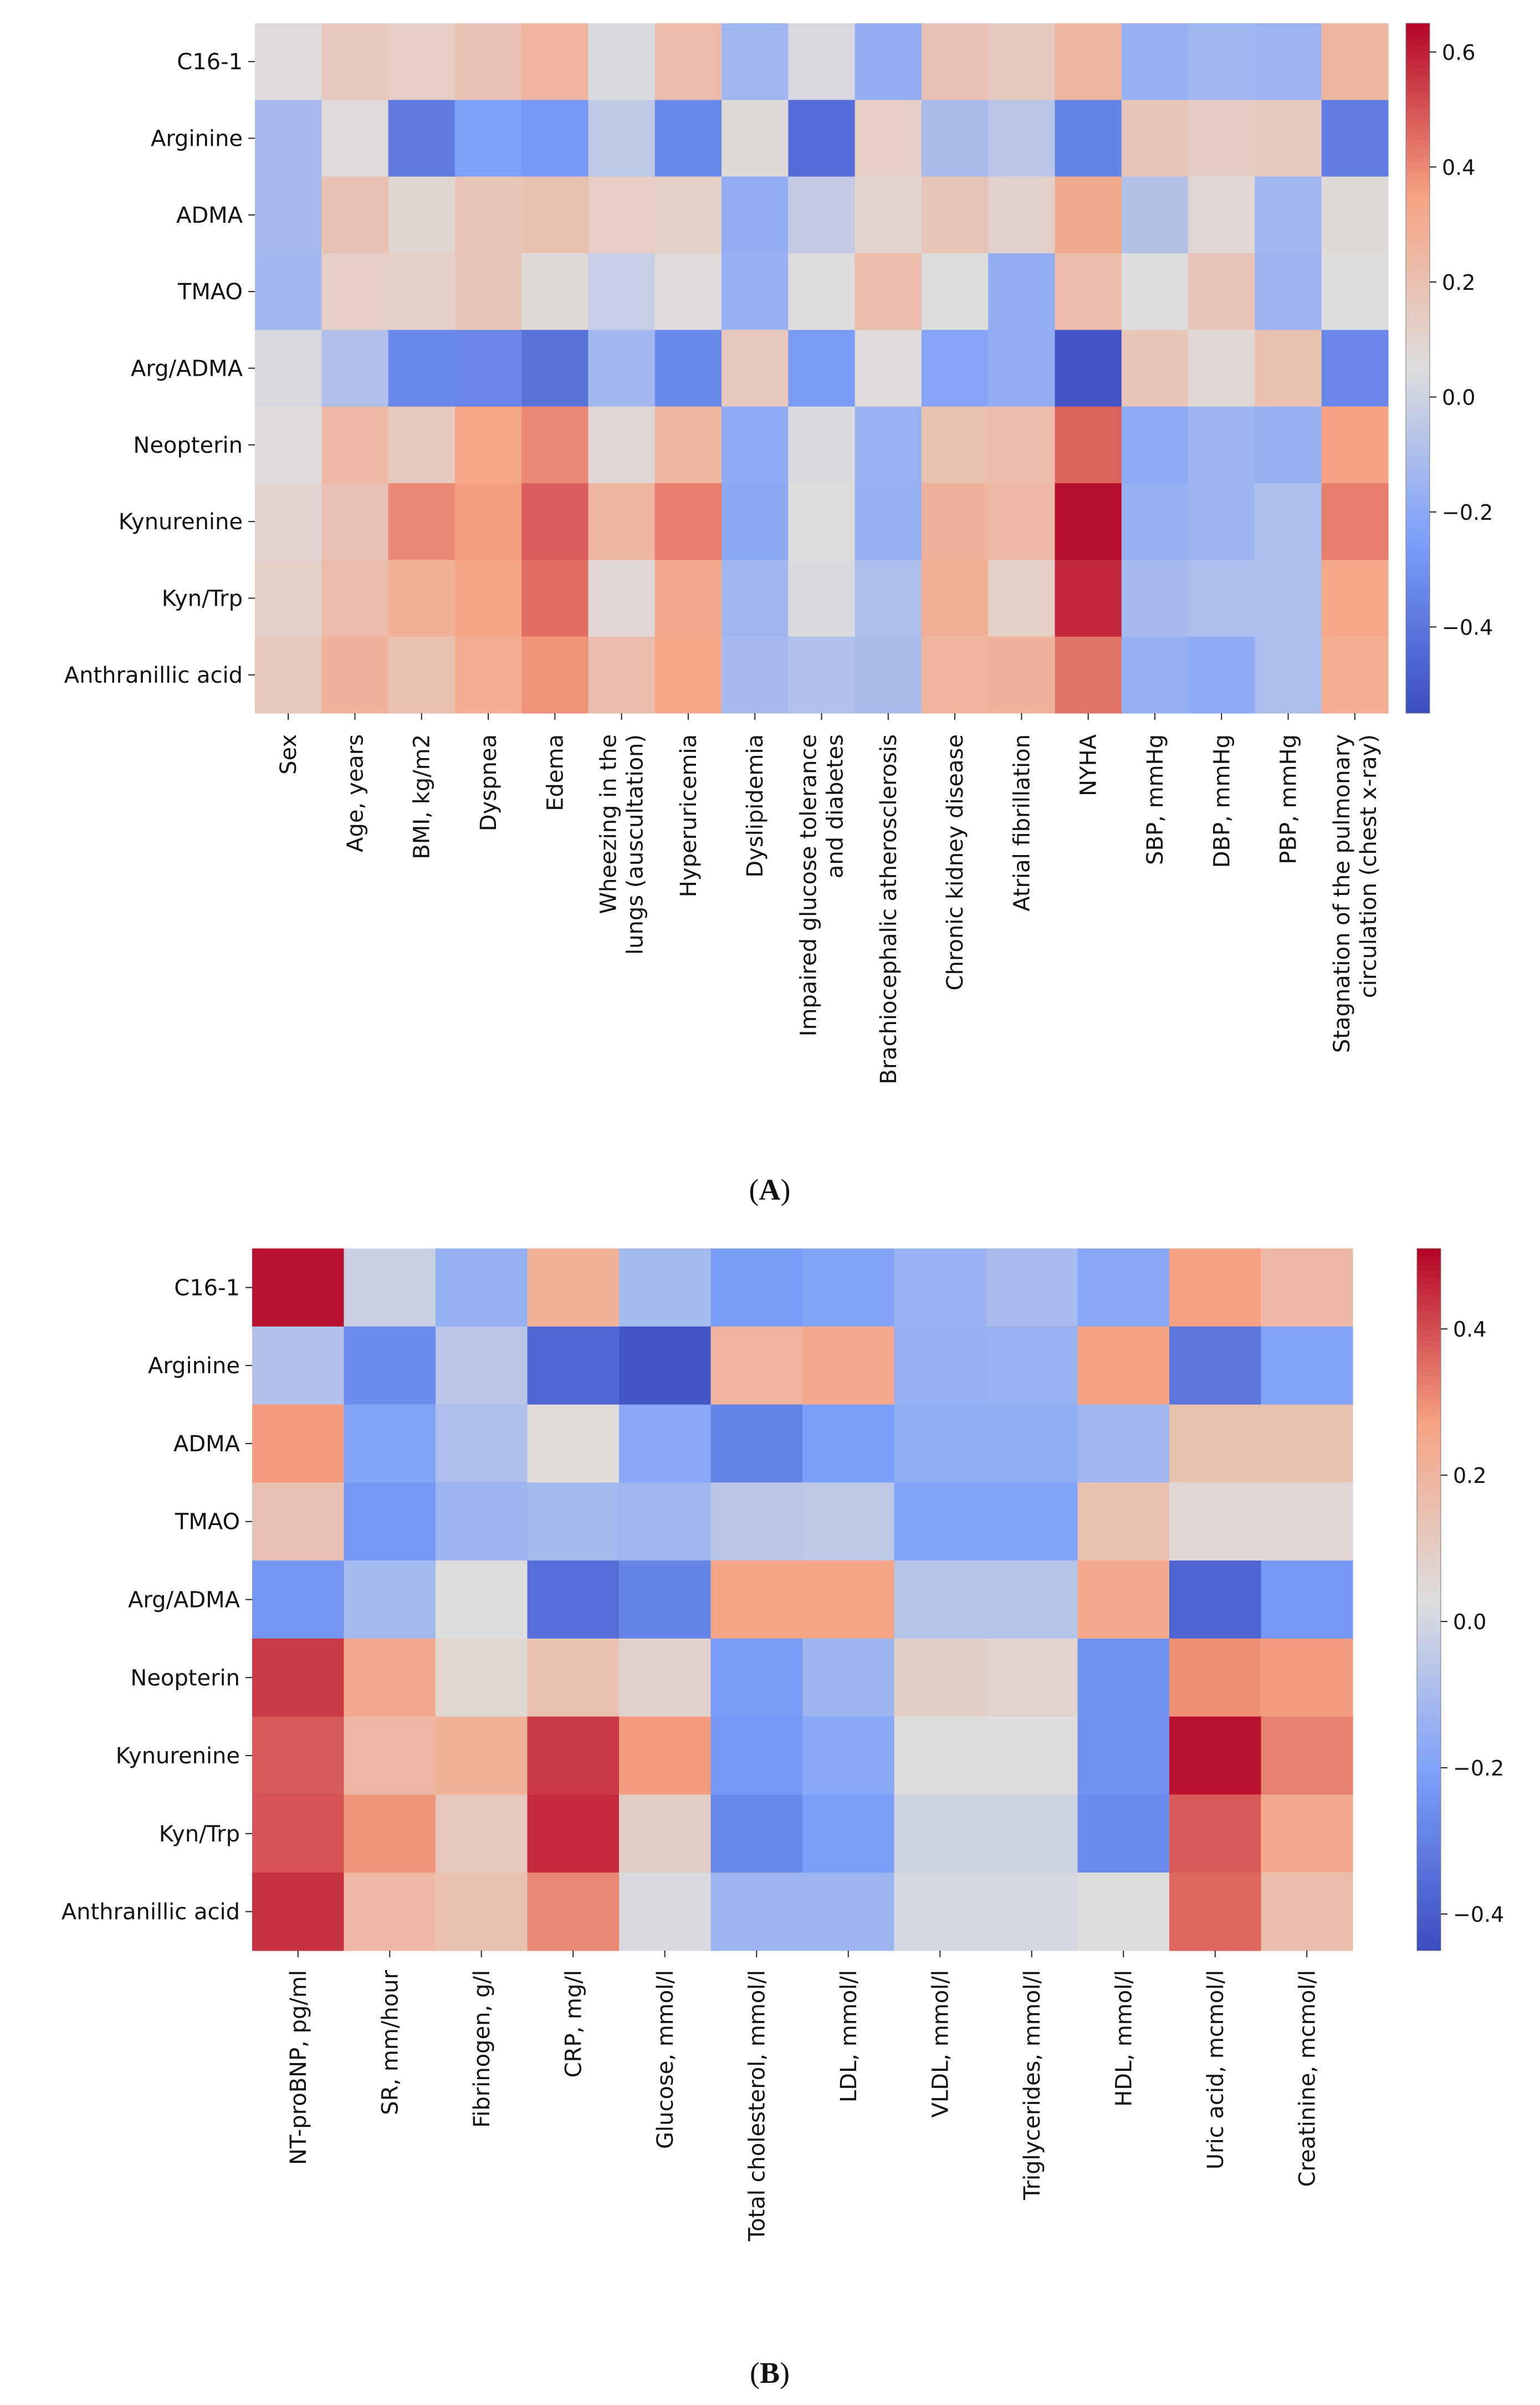 The width and height of the screenshot is (1540, 2405). Describe the element at coordinates (1155, 800) in the screenshot. I see `column-label: SBP, mmHg` at that location.